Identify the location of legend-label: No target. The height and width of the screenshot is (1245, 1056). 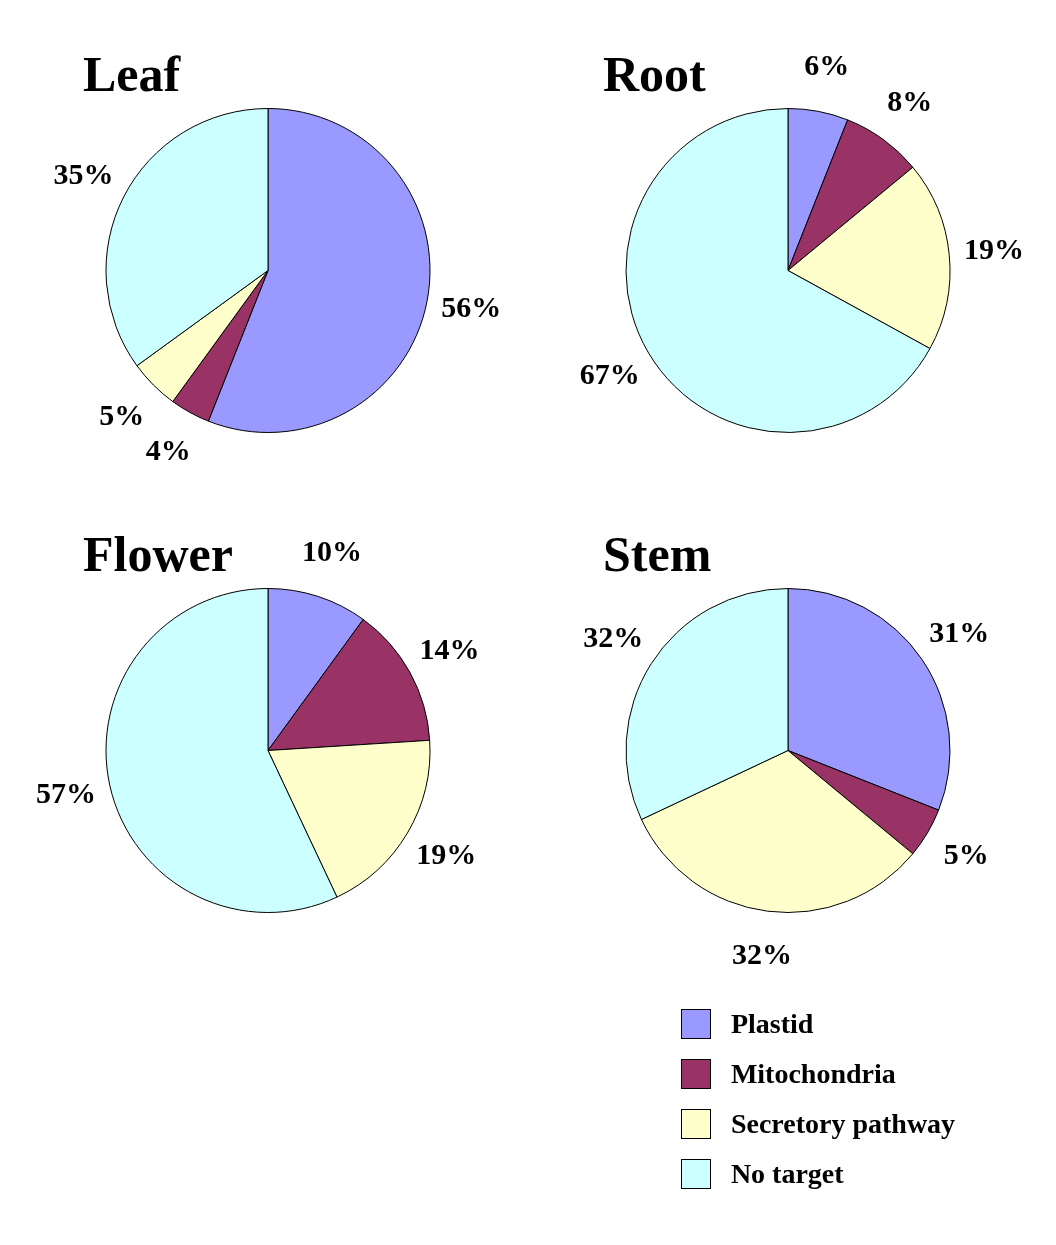
(787, 1174).